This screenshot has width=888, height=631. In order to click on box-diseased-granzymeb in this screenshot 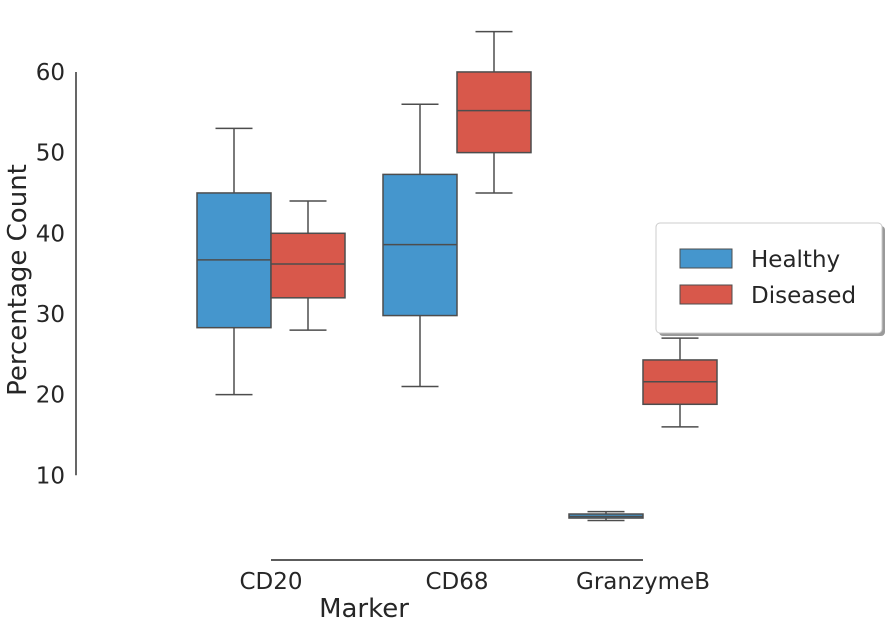, I will do `click(680, 382)`.